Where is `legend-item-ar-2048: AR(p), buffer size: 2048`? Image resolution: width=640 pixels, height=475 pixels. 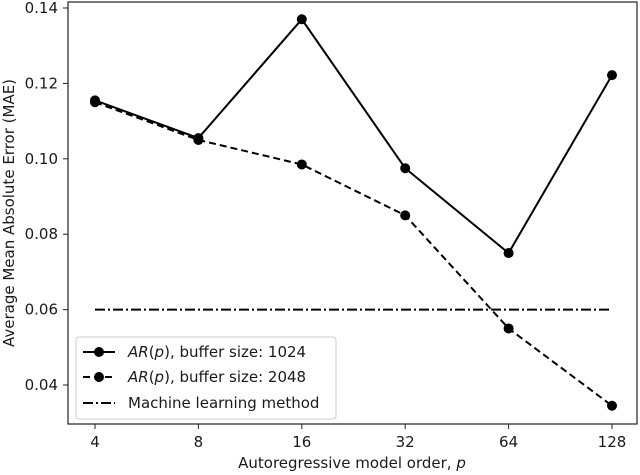 legend-item-ar-2048: AR(p), buffer size: 2048 is located at coordinates (194, 377).